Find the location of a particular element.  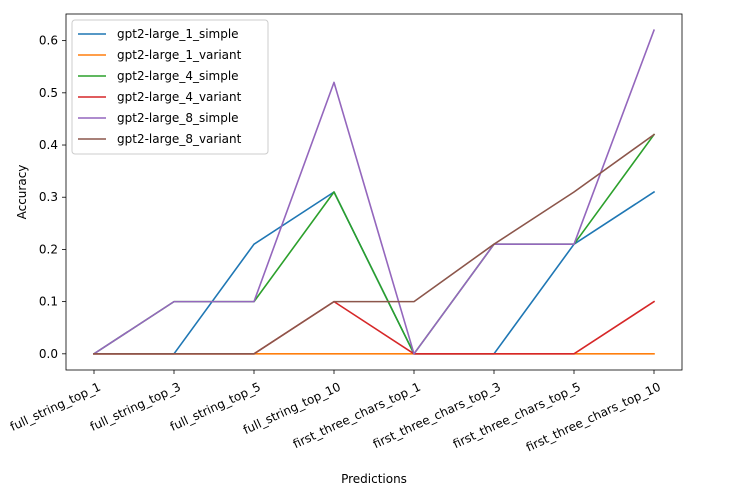

legend-label: gpt2-large_8_variant is located at coordinates (179, 139).